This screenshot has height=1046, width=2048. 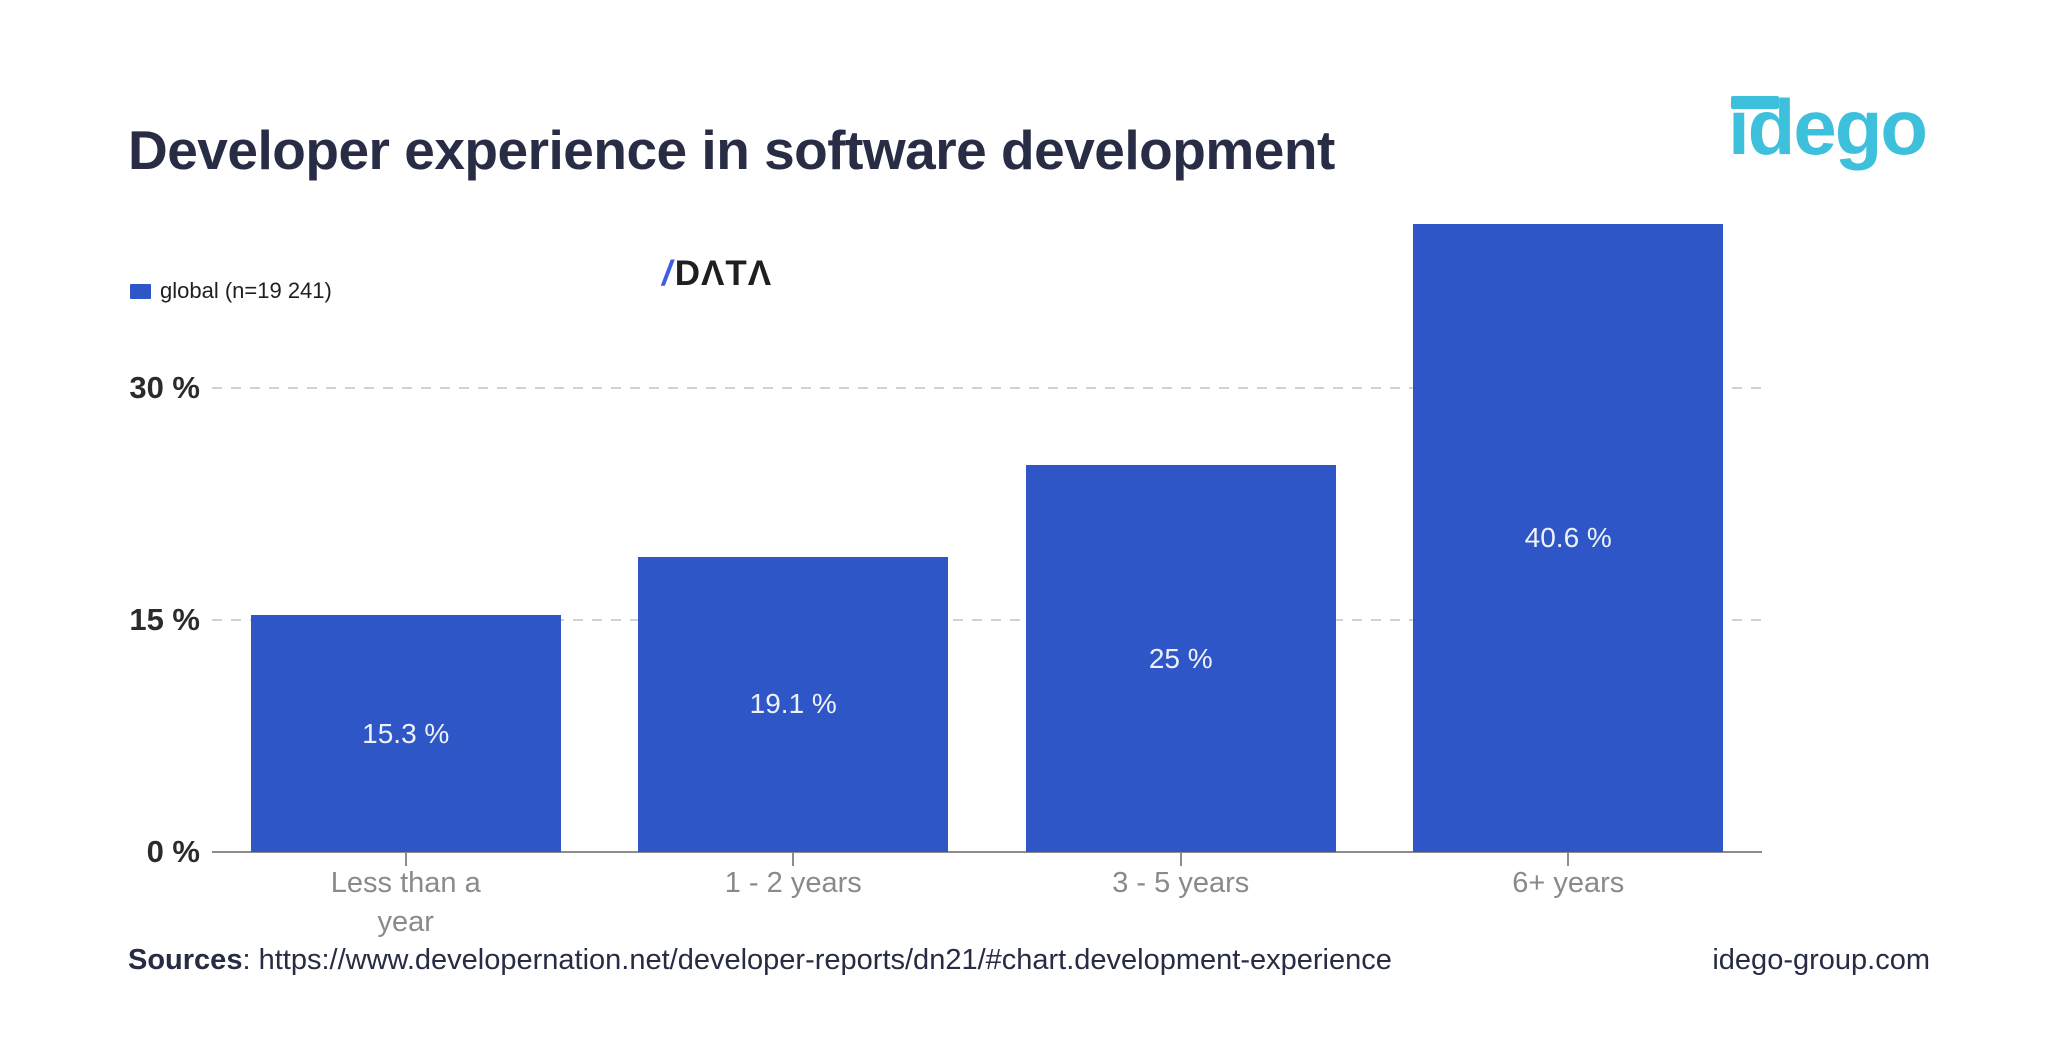 I want to click on bar: 15.3 %, so click(x=405, y=733).